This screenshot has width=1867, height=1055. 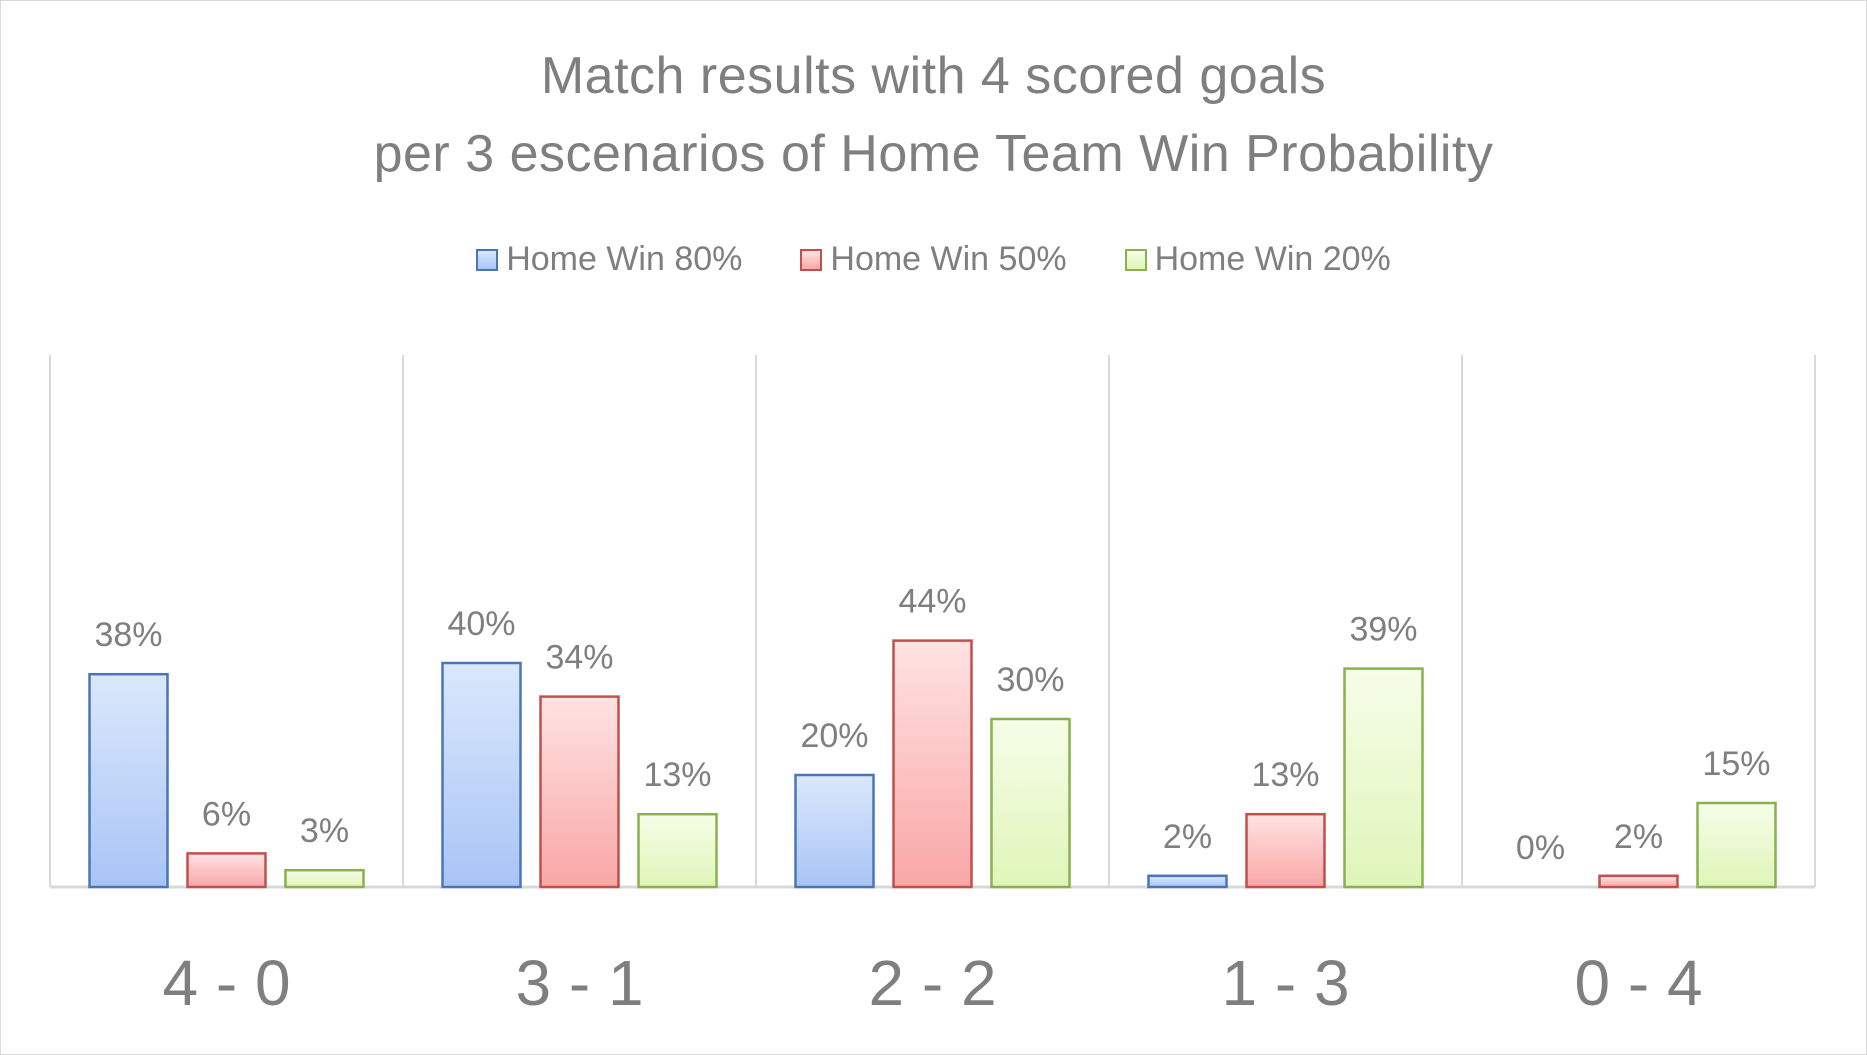 I want to click on x-tick-label-3-1: 3 - 1, so click(x=579, y=983).